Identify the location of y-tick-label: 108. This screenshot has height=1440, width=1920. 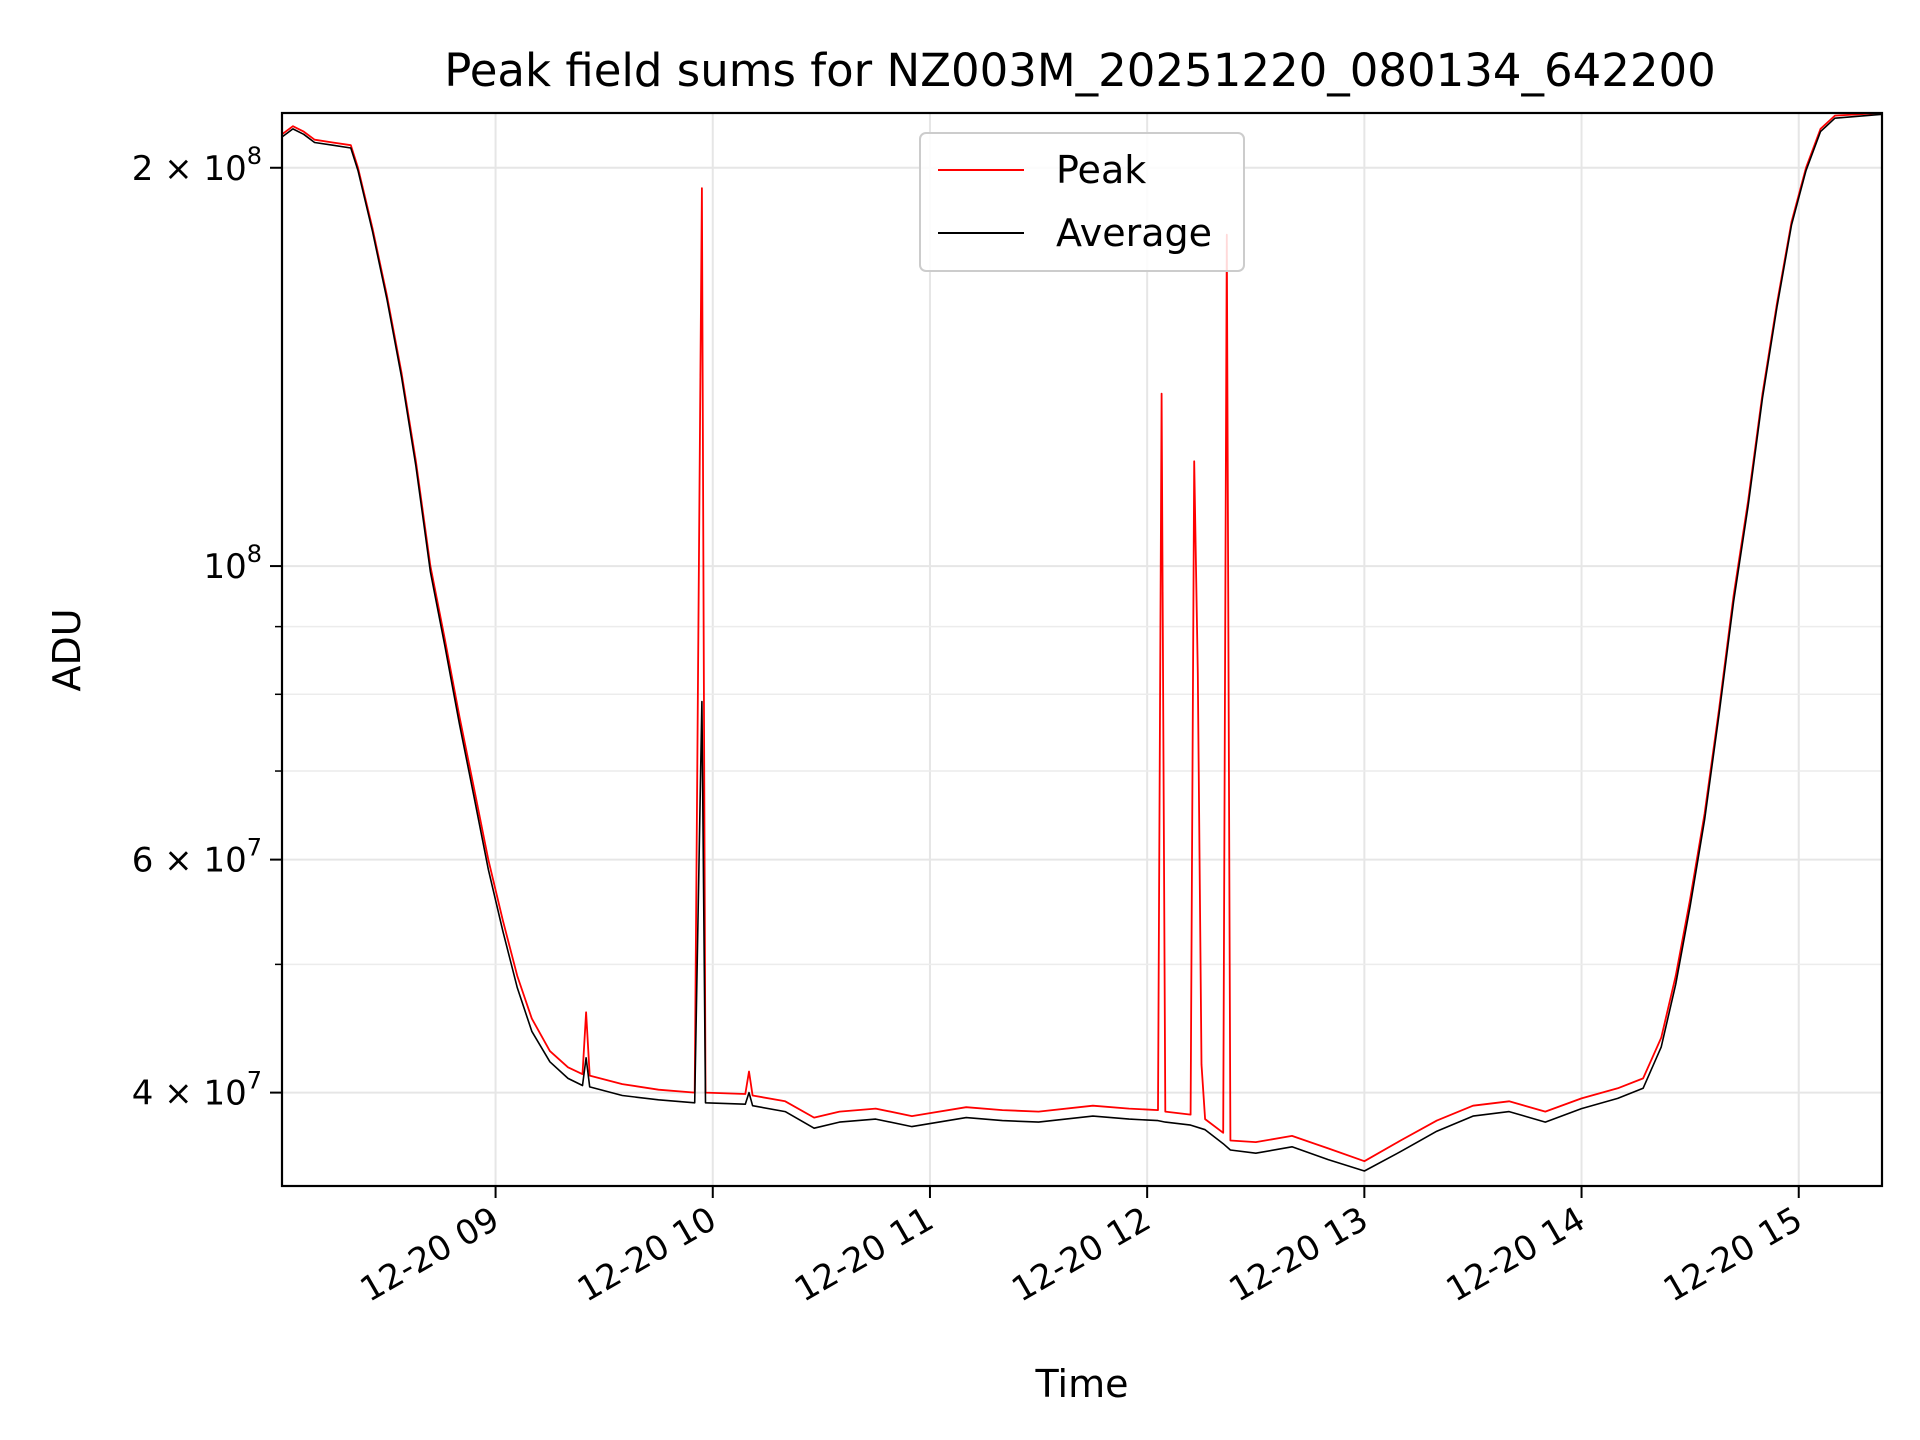
(232, 563).